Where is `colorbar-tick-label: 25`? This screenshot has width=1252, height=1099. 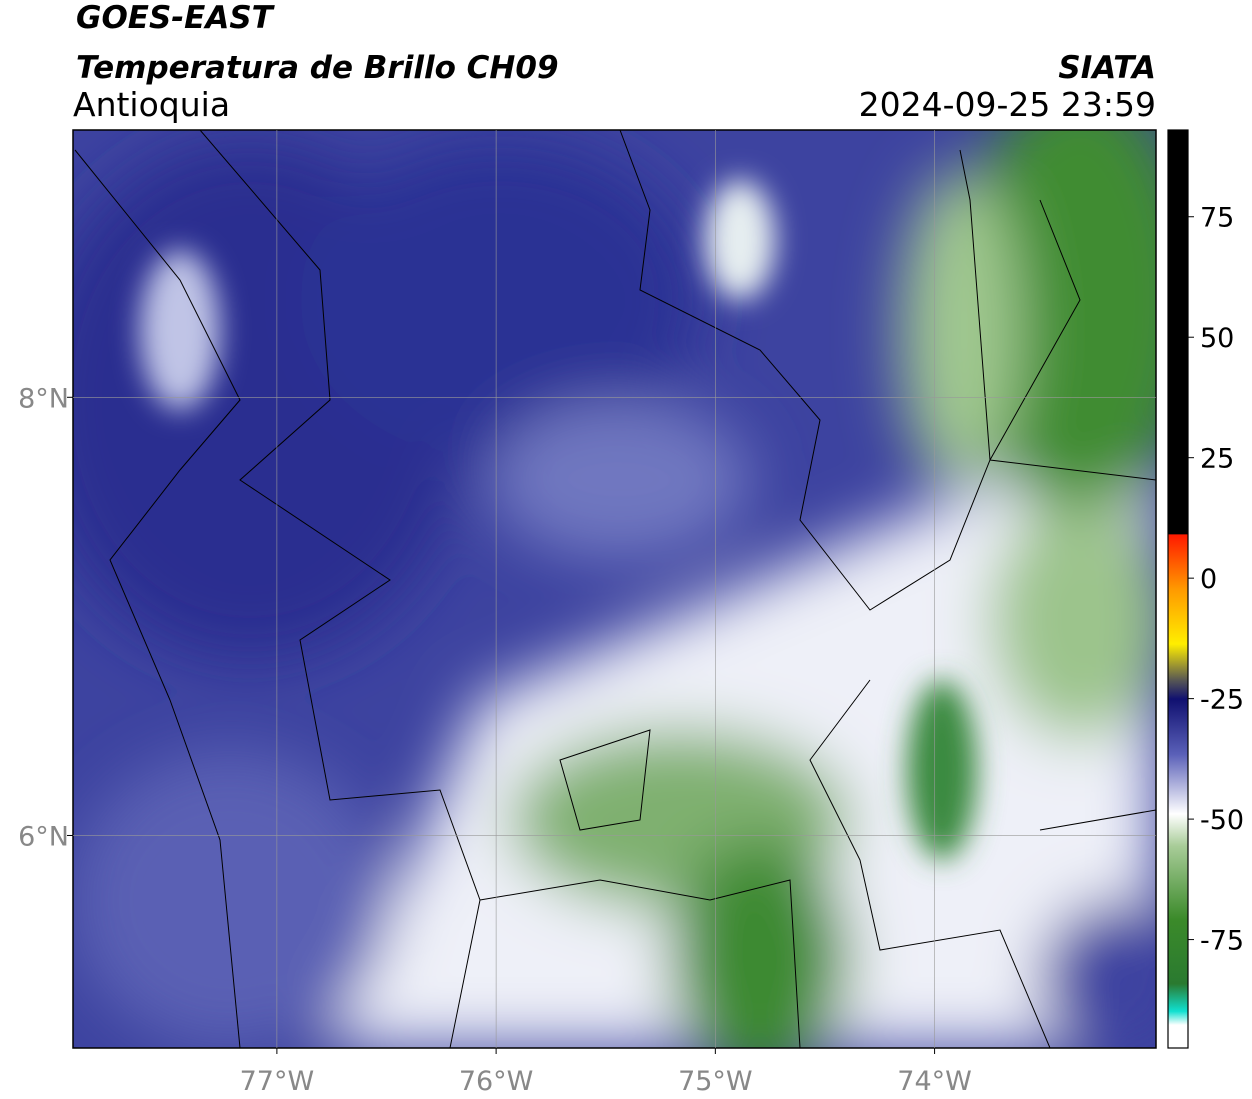
colorbar-tick-label: 25 is located at coordinates (1217, 459).